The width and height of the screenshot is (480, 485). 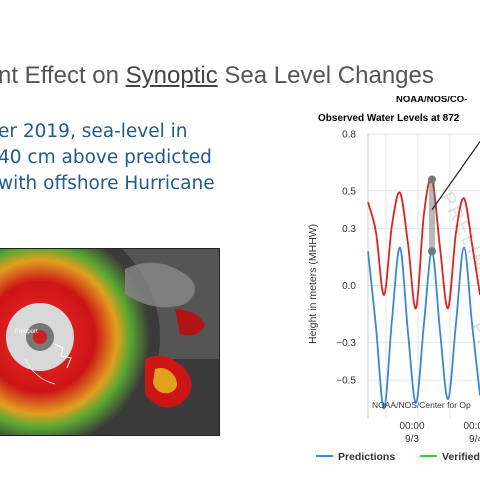 I want to click on surge-marker-bottom, so click(x=432, y=251).